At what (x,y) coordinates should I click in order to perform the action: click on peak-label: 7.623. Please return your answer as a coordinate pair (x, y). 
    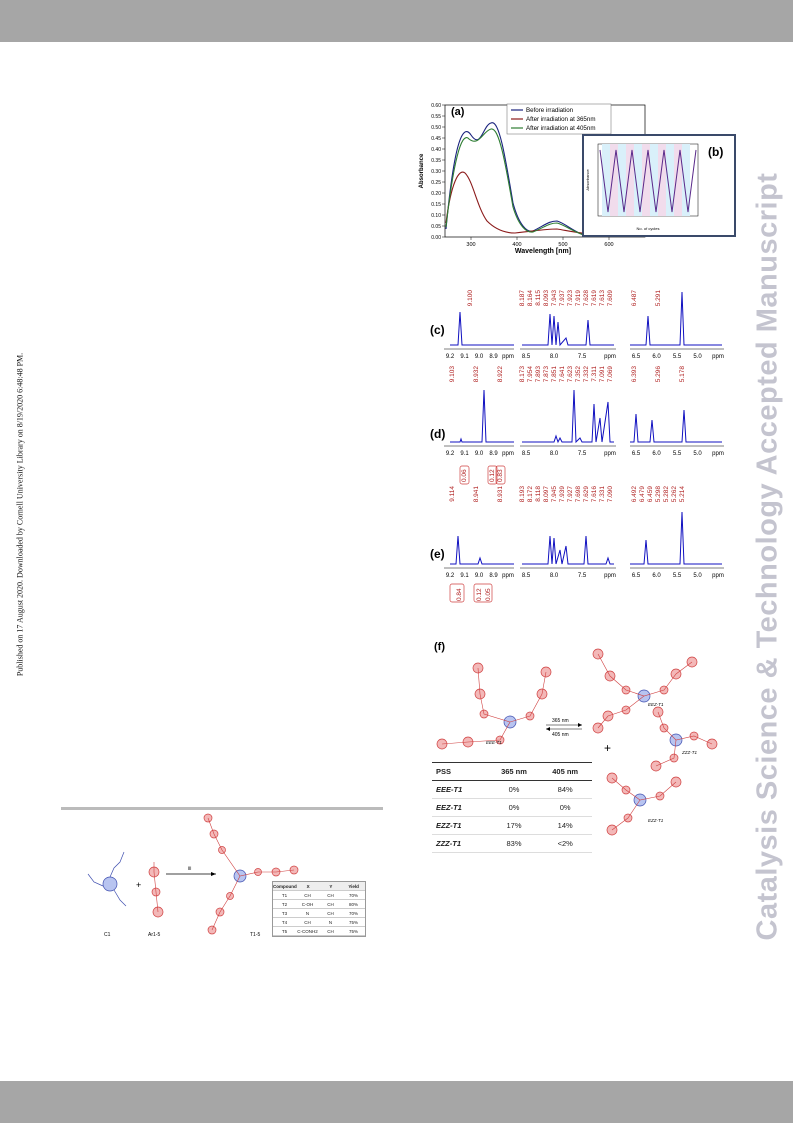
    Looking at the image, I should click on (570, 374).